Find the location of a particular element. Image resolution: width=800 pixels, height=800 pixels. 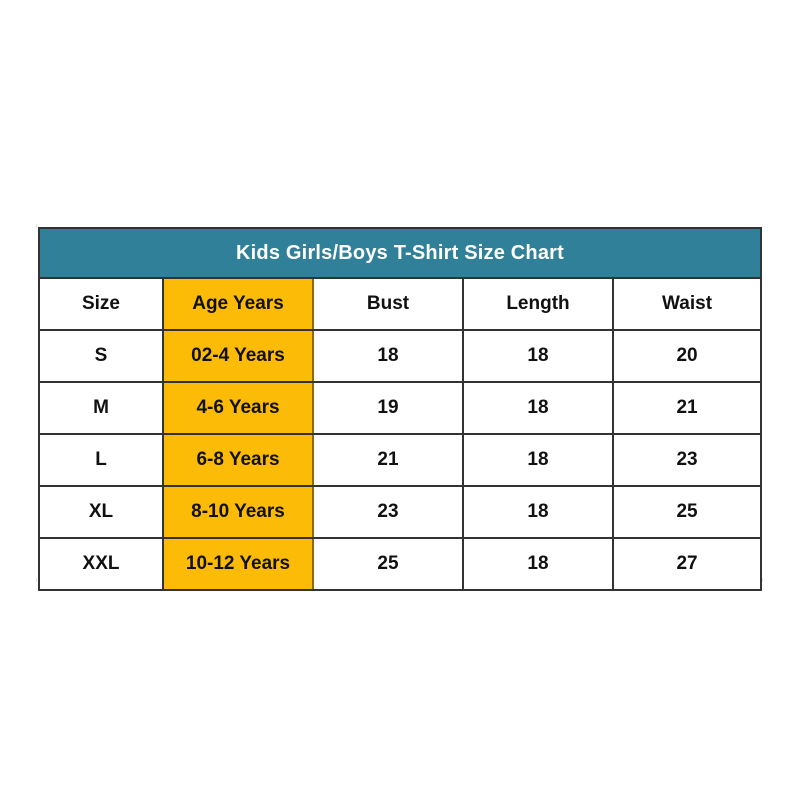

page-title: Kids Girls/Boys T-Shirt Size Chart is located at coordinates (400, 253).